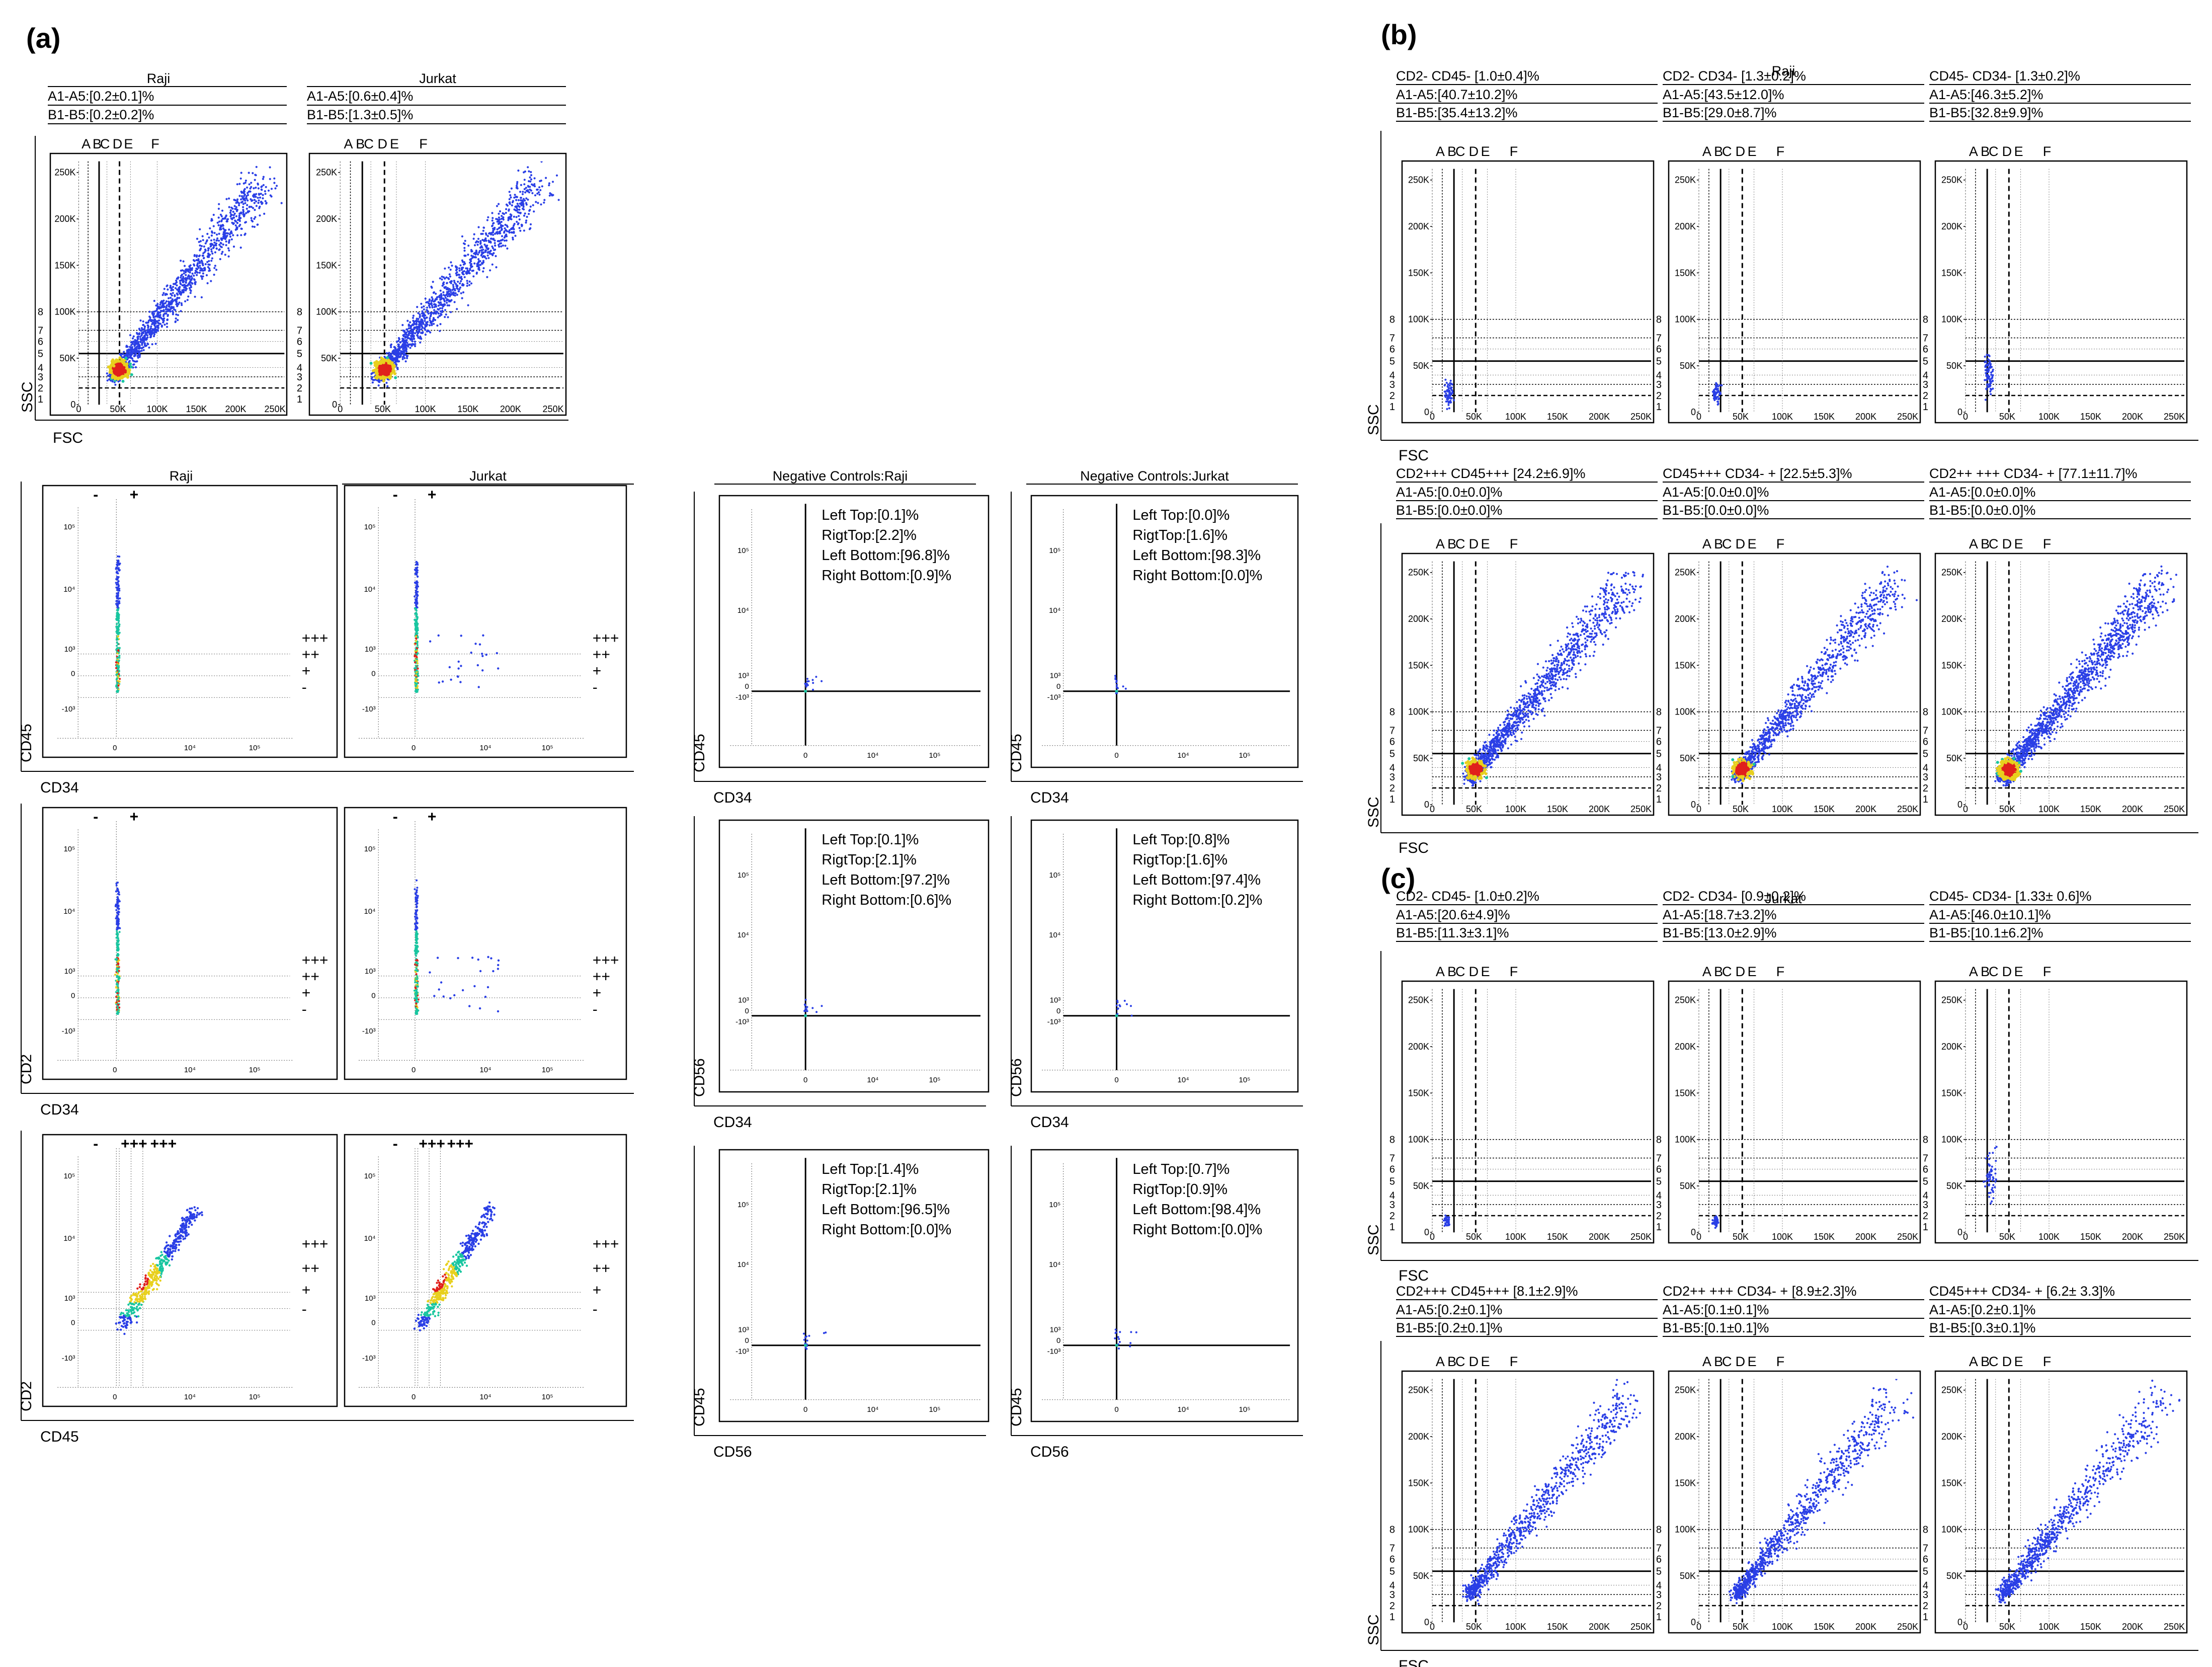 The width and height of the screenshot is (2212, 1667). What do you see at coordinates (64, 219) in the screenshot?
I see `y-tick-label: 200K` at bounding box center [64, 219].